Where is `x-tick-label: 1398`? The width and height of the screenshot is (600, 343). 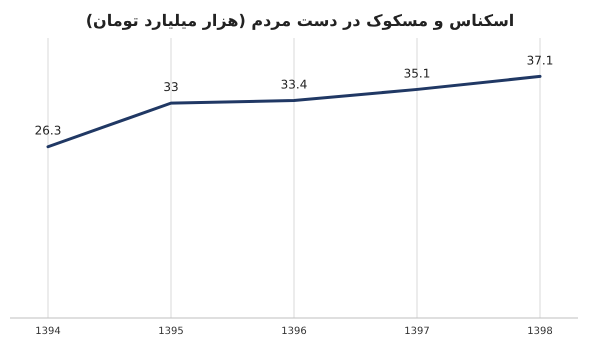 x-tick-label: 1398 is located at coordinates (540, 331).